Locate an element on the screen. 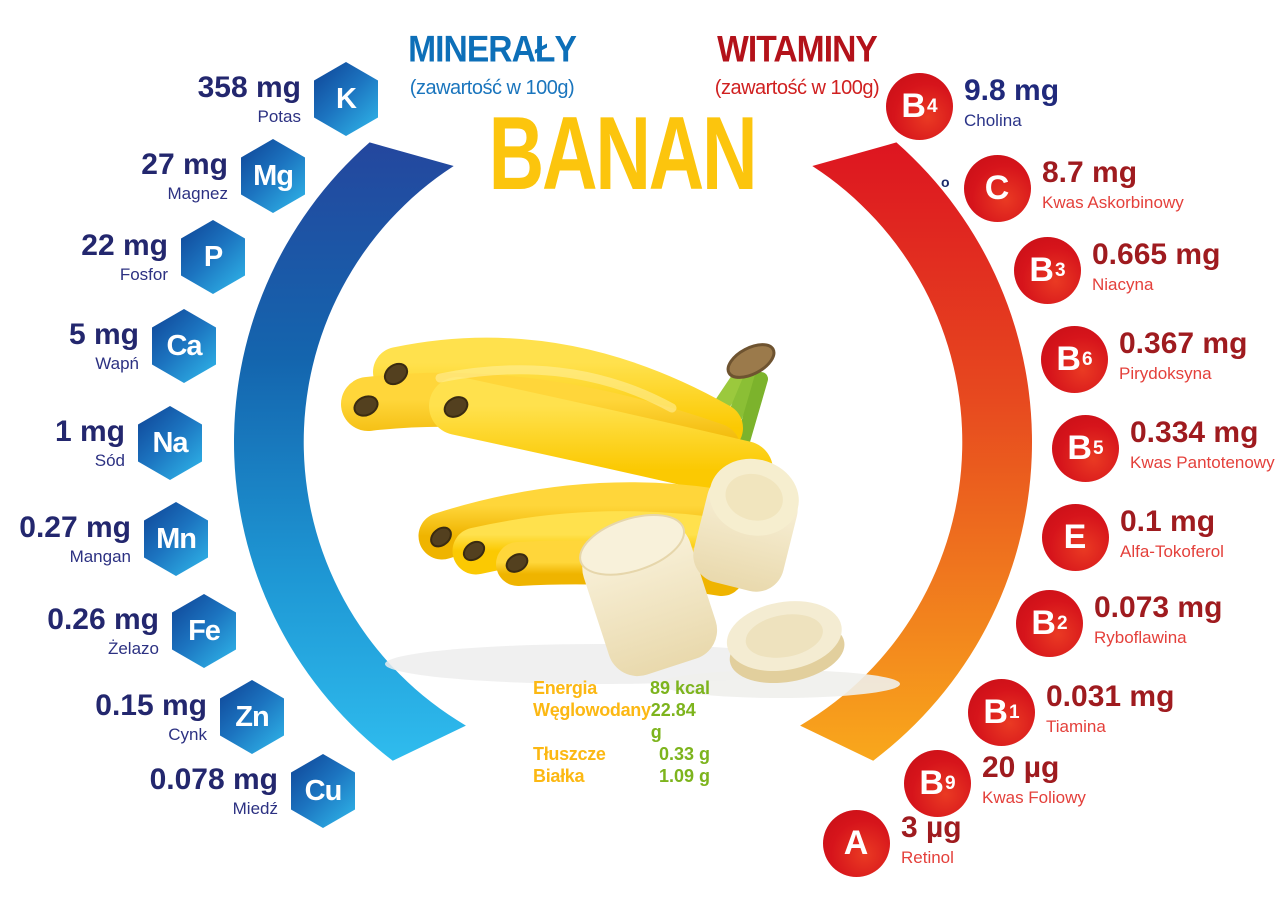  mineral-item: 1 mg Sód Na is located at coordinates (128, 443).